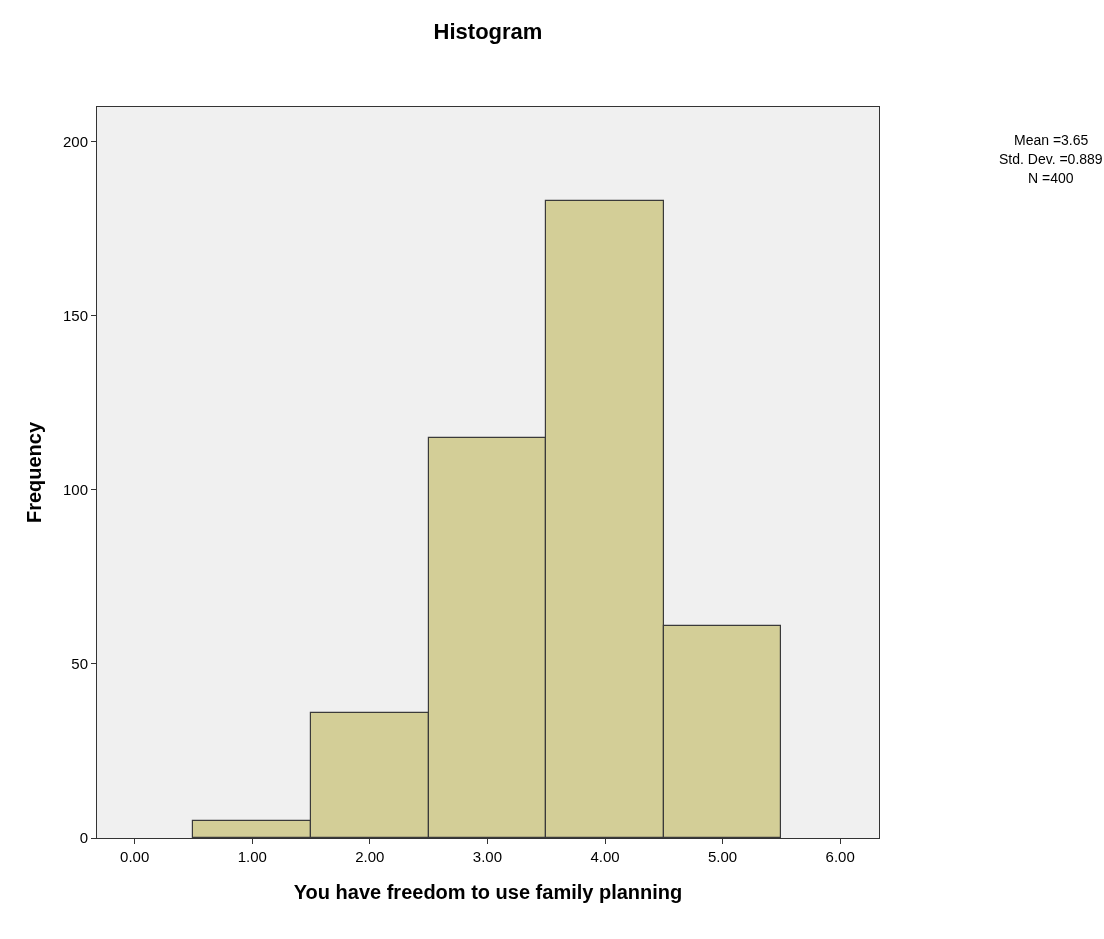  I want to click on x-tick-label: 0.00, so click(135, 856).